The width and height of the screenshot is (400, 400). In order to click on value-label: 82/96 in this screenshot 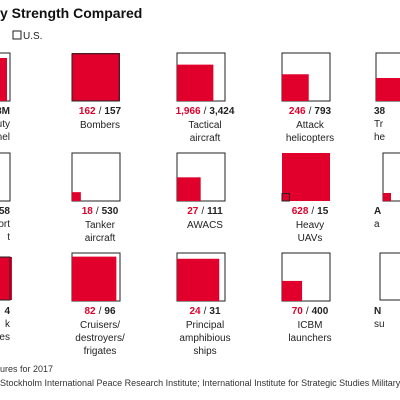, I will do `click(99, 311)`.